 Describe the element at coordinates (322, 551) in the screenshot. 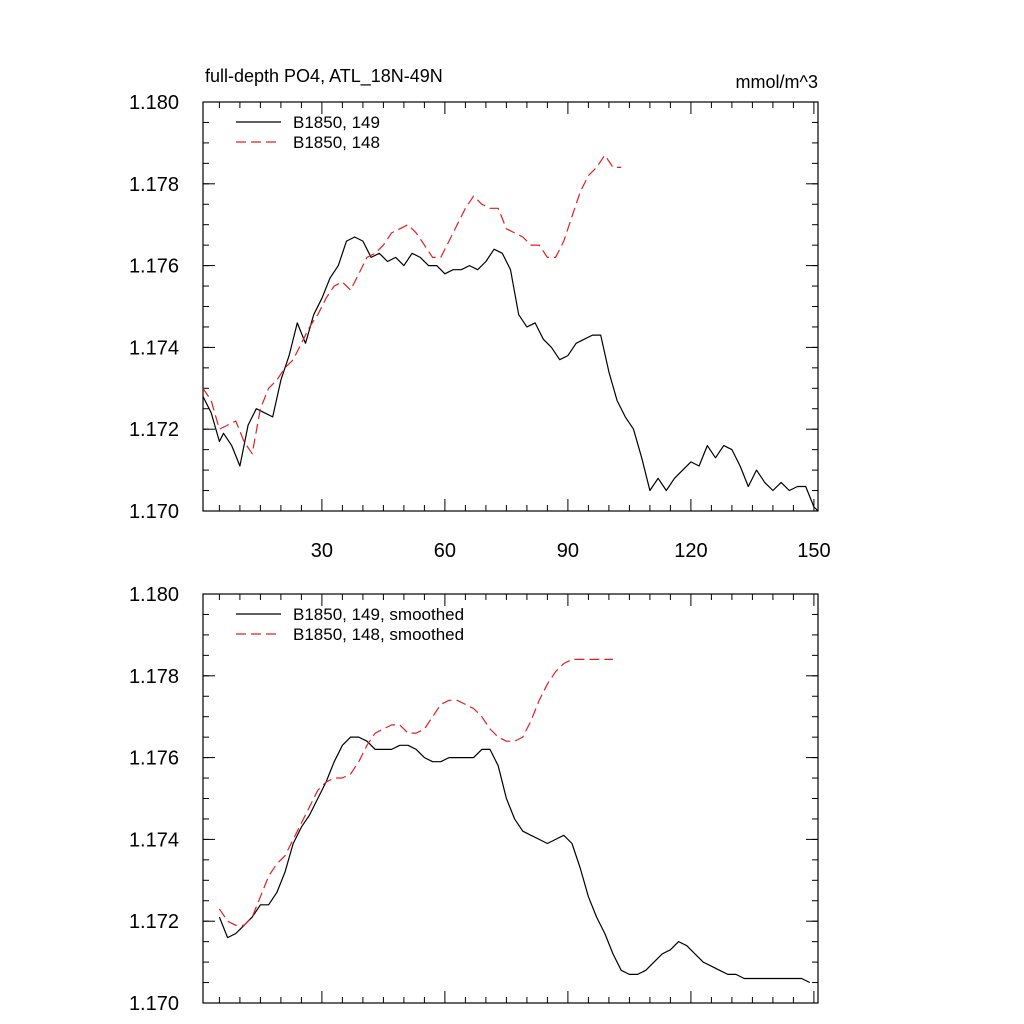

I see `x-tick-label: 30` at that location.